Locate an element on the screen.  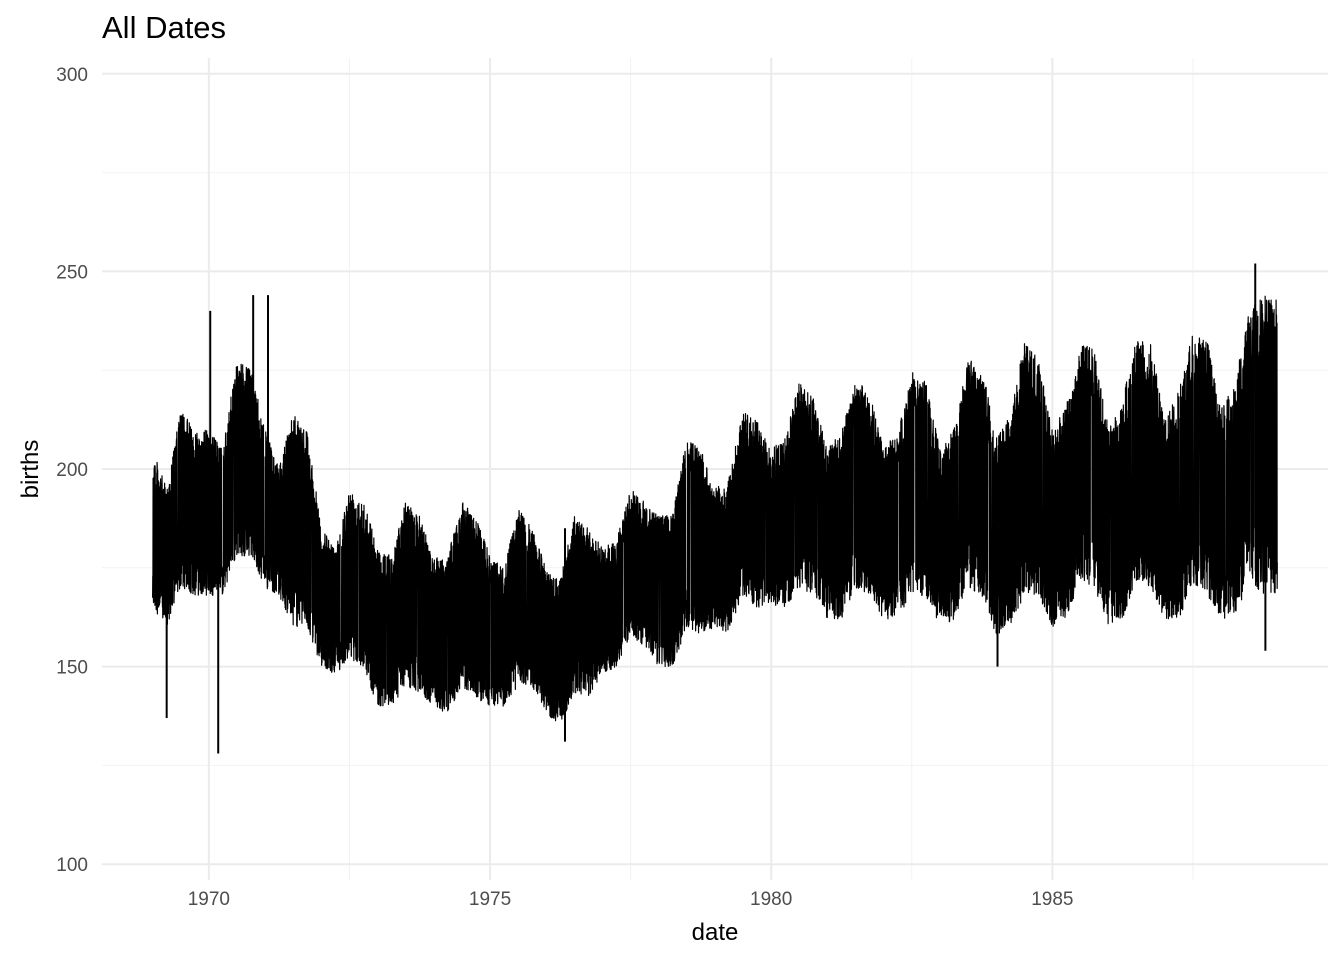
x-tick-label: 1970 is located at coordinates (209, 899).